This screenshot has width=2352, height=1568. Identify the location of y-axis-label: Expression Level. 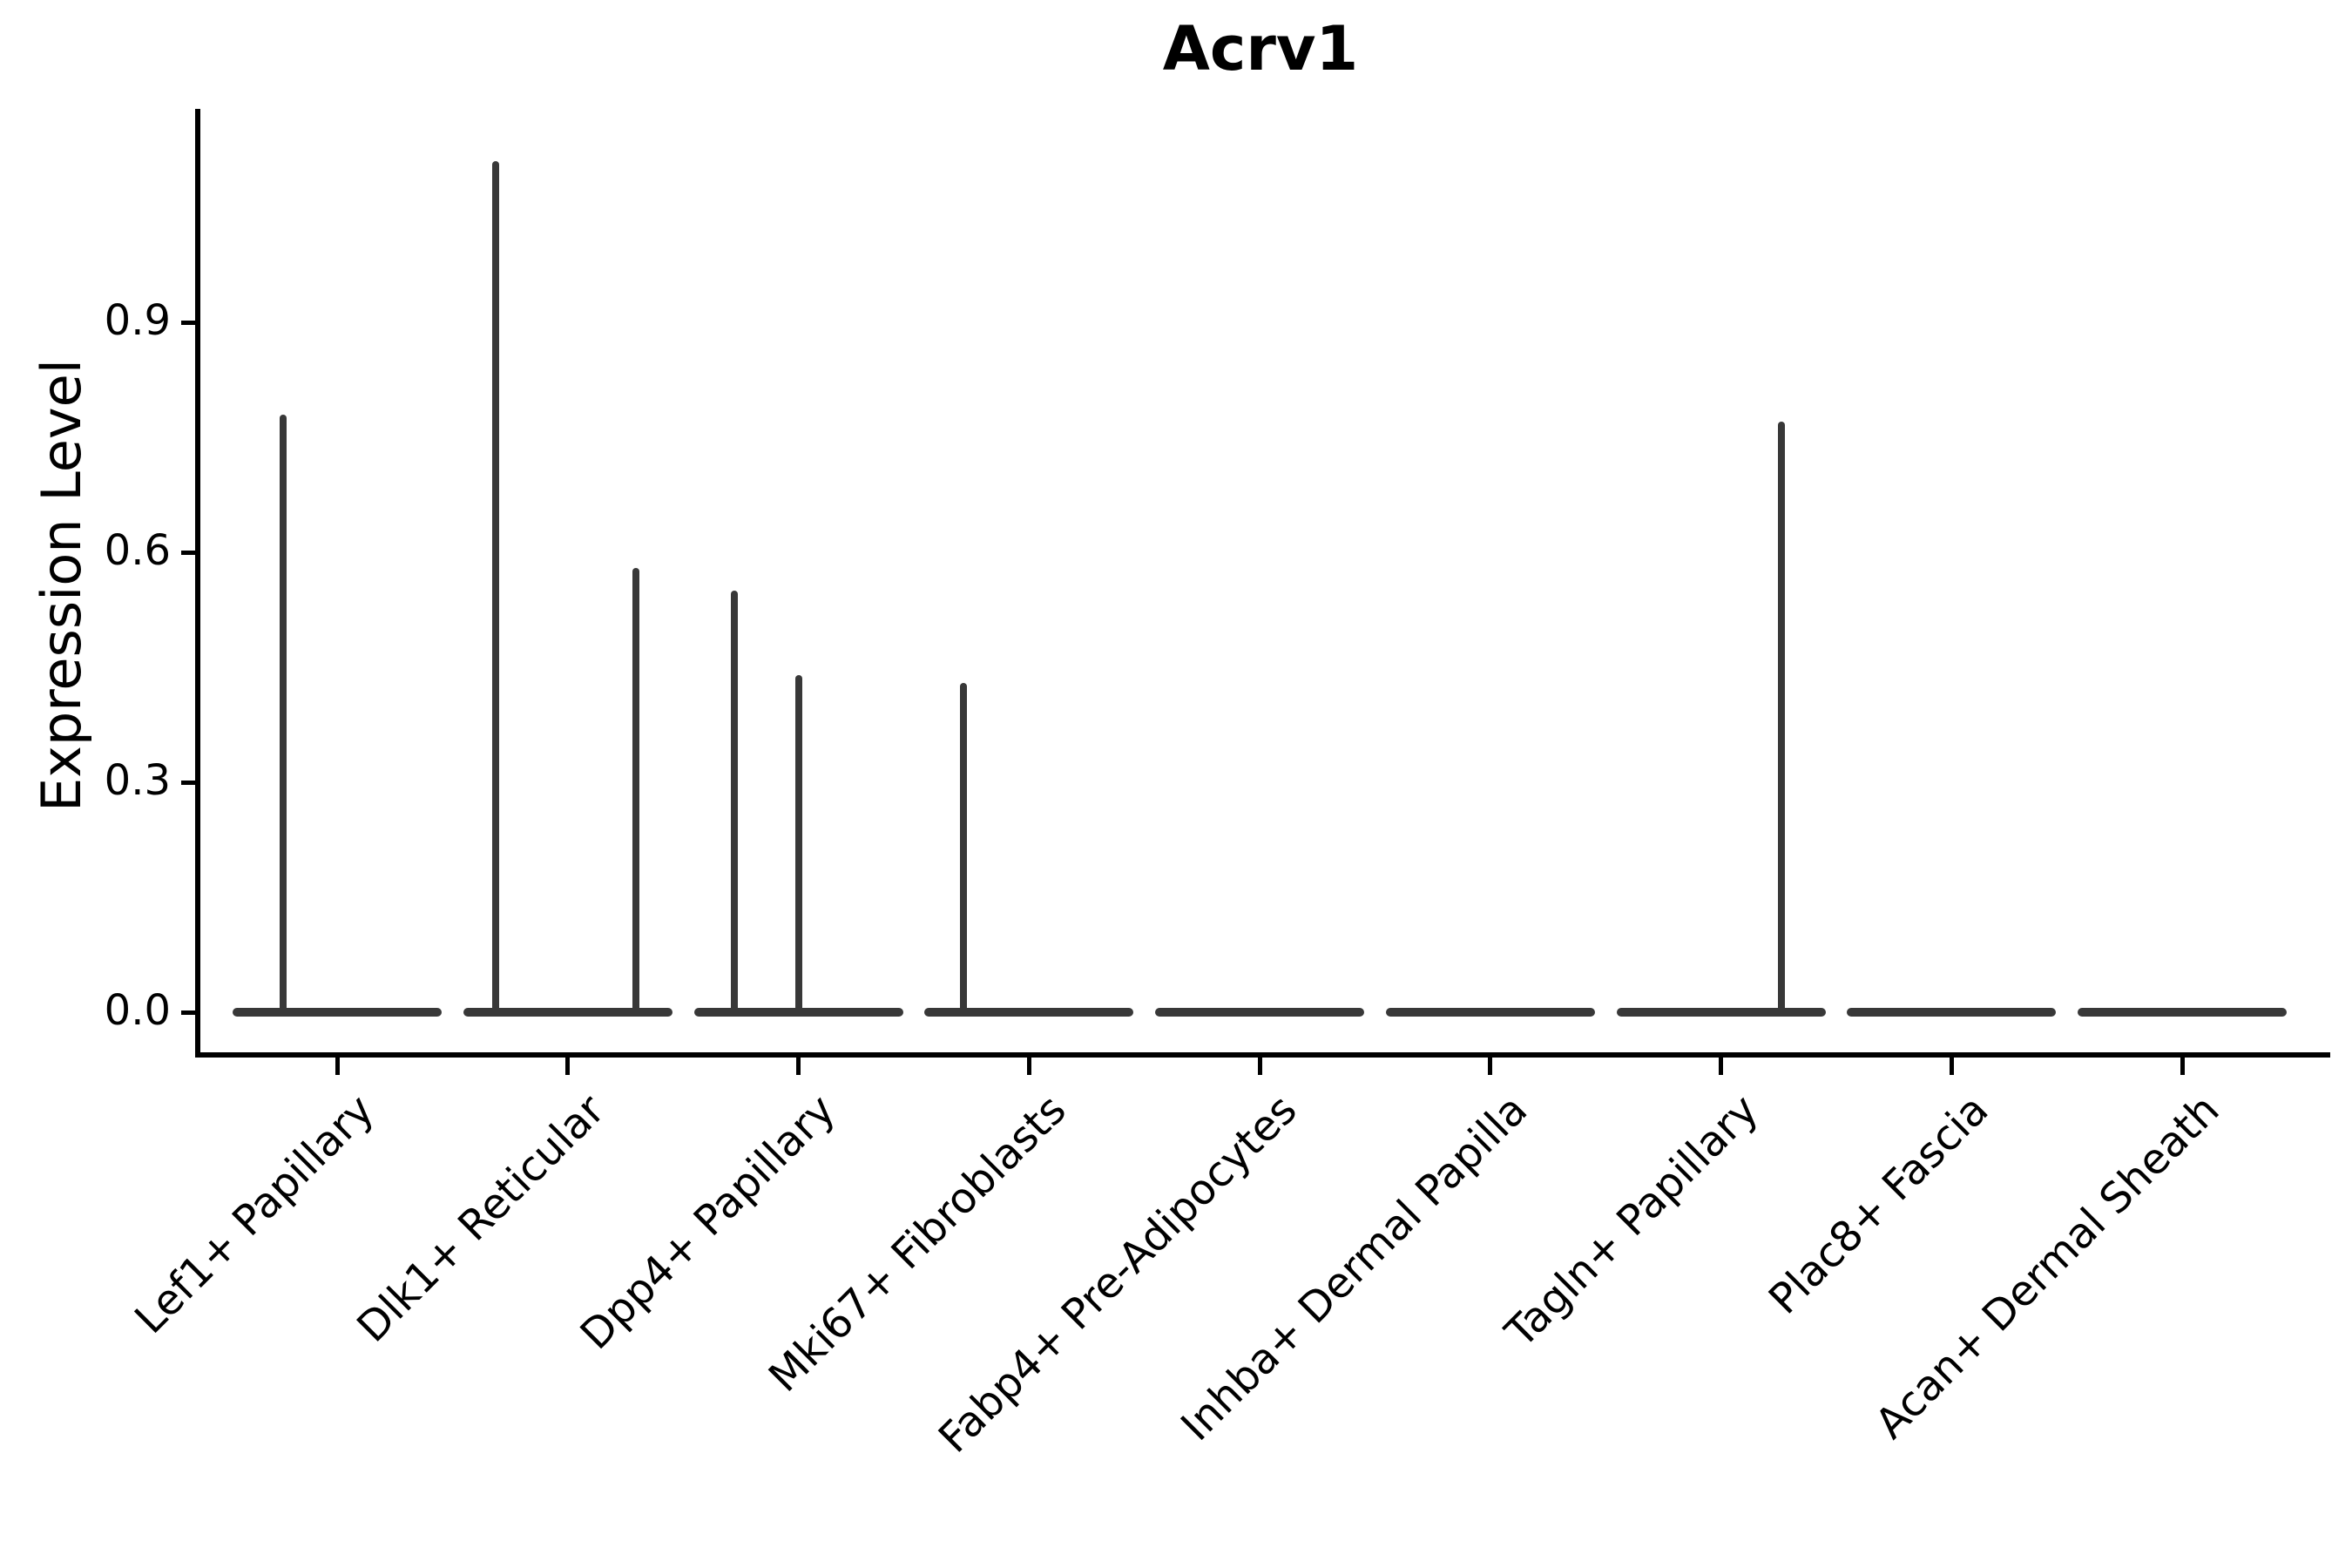
(61, 585).